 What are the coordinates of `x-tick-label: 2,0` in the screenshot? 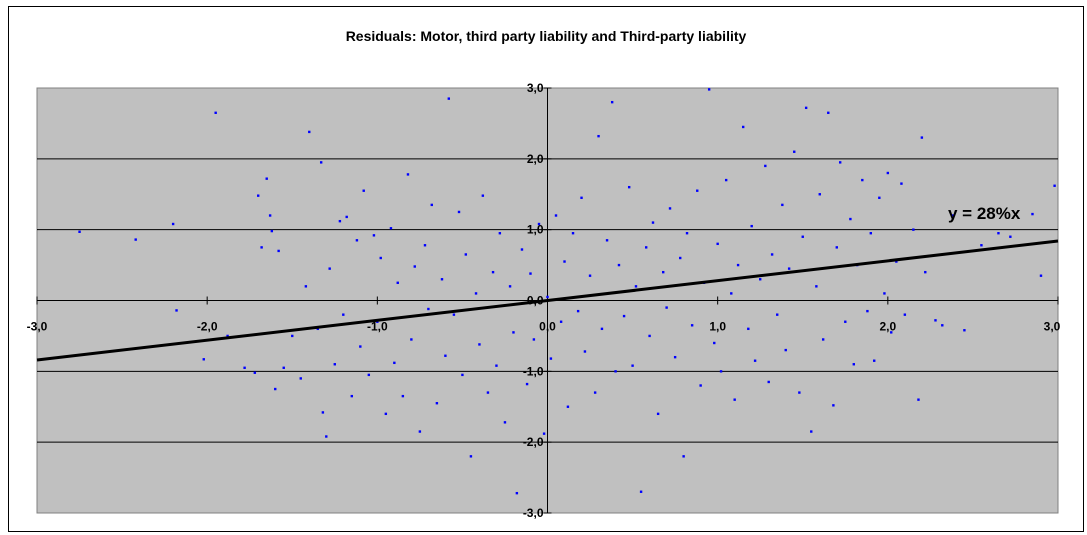 It's located at (887, 327).